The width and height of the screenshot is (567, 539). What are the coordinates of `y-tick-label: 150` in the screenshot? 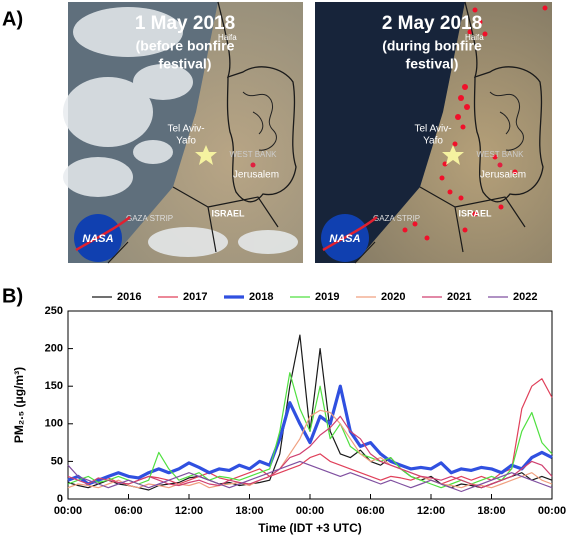 It's located at (54, 386).